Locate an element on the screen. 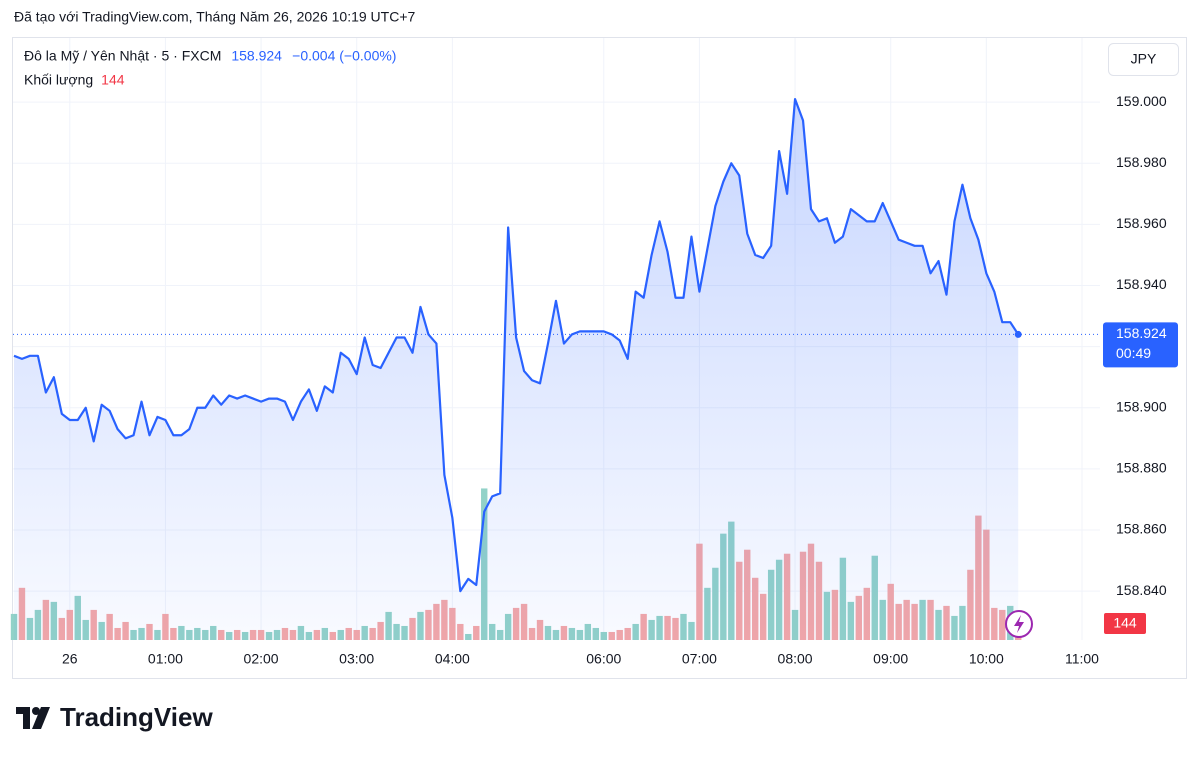  legend-price: 158.924 is located at coordinates (256, 56).